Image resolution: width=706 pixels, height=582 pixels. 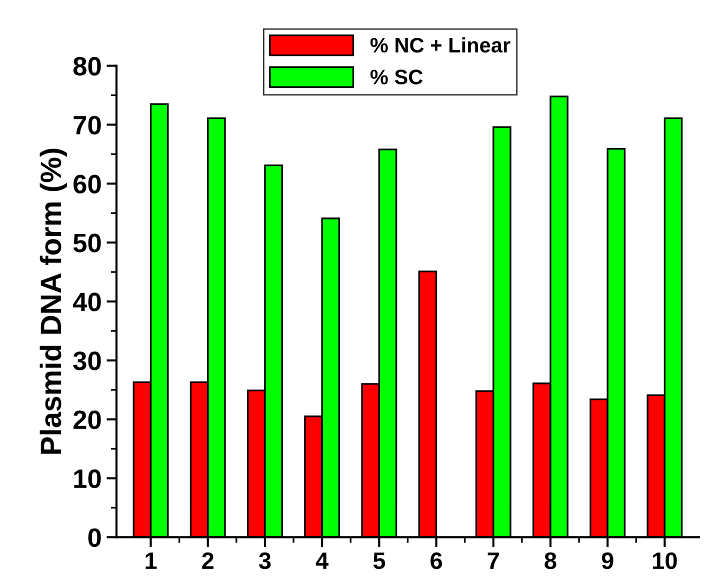 I want to click on x-tick-label: 1, so click(x=151, y=560).